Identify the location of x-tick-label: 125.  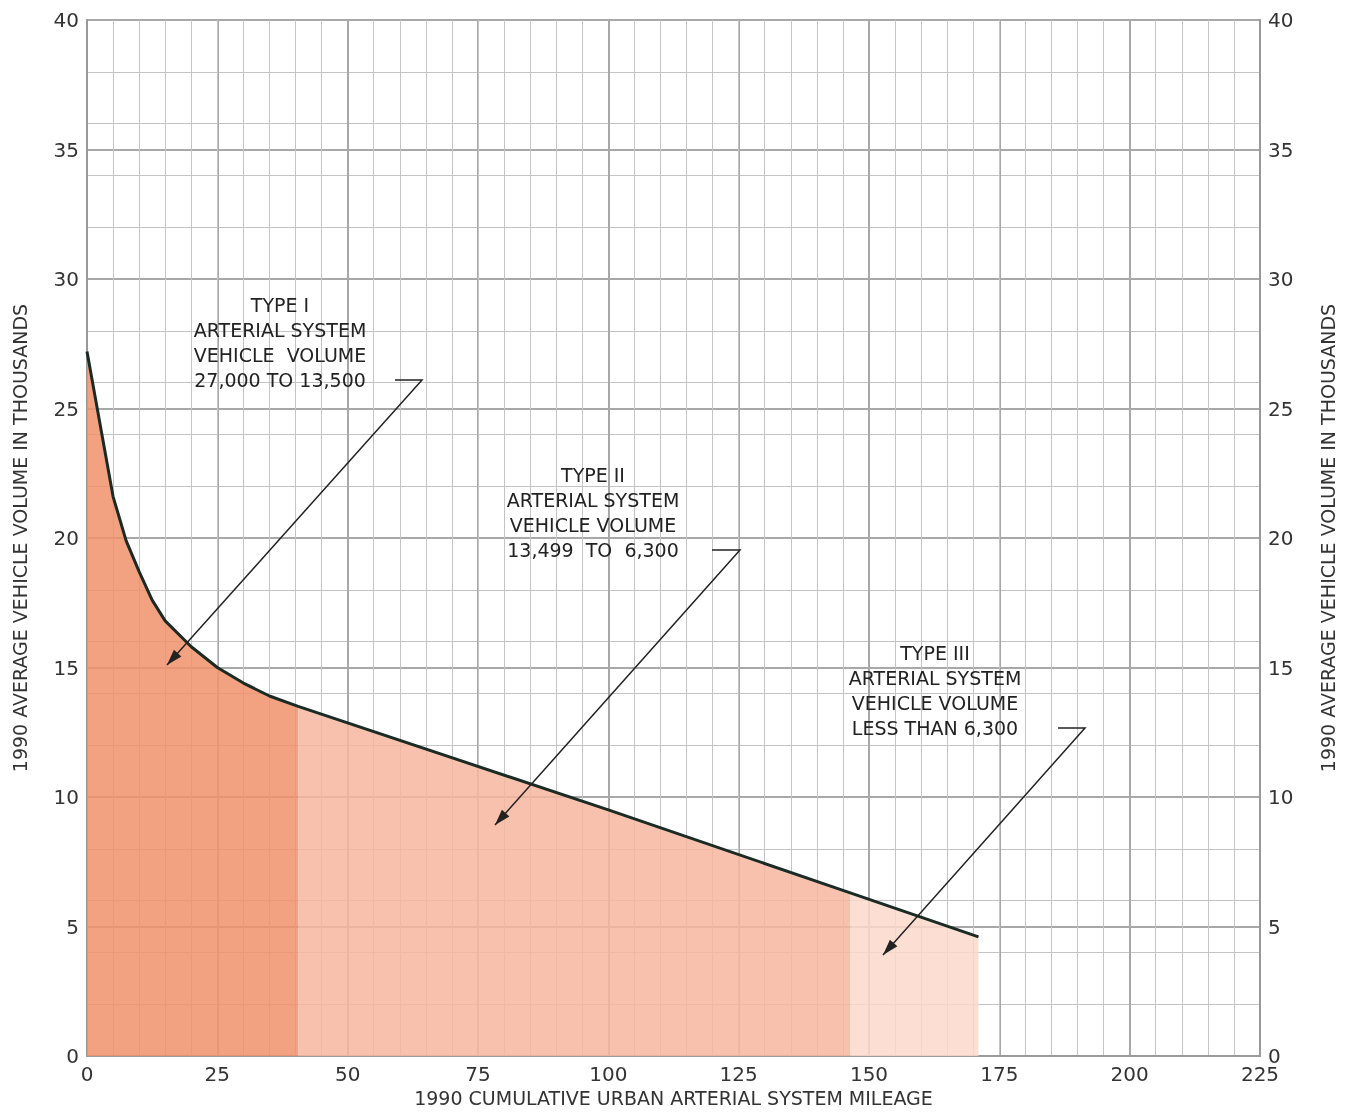
(738, 1074).